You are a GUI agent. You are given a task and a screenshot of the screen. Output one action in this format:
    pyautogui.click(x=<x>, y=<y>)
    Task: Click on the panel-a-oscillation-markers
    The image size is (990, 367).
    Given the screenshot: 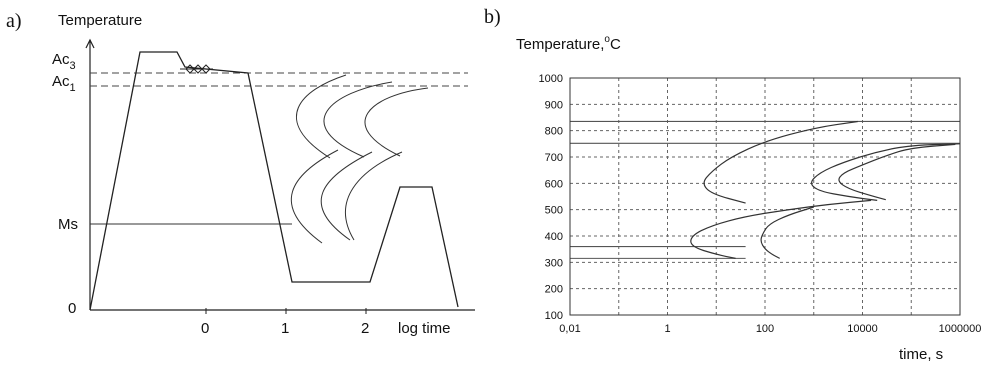 What is the action you would take?
    pyautogui.click(x=196, y=69)
    